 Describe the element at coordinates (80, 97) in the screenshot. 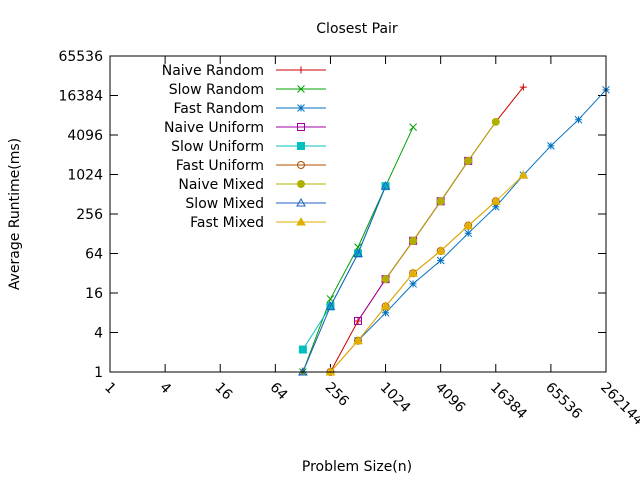

I see `y-tick-label: 16384` at that location.